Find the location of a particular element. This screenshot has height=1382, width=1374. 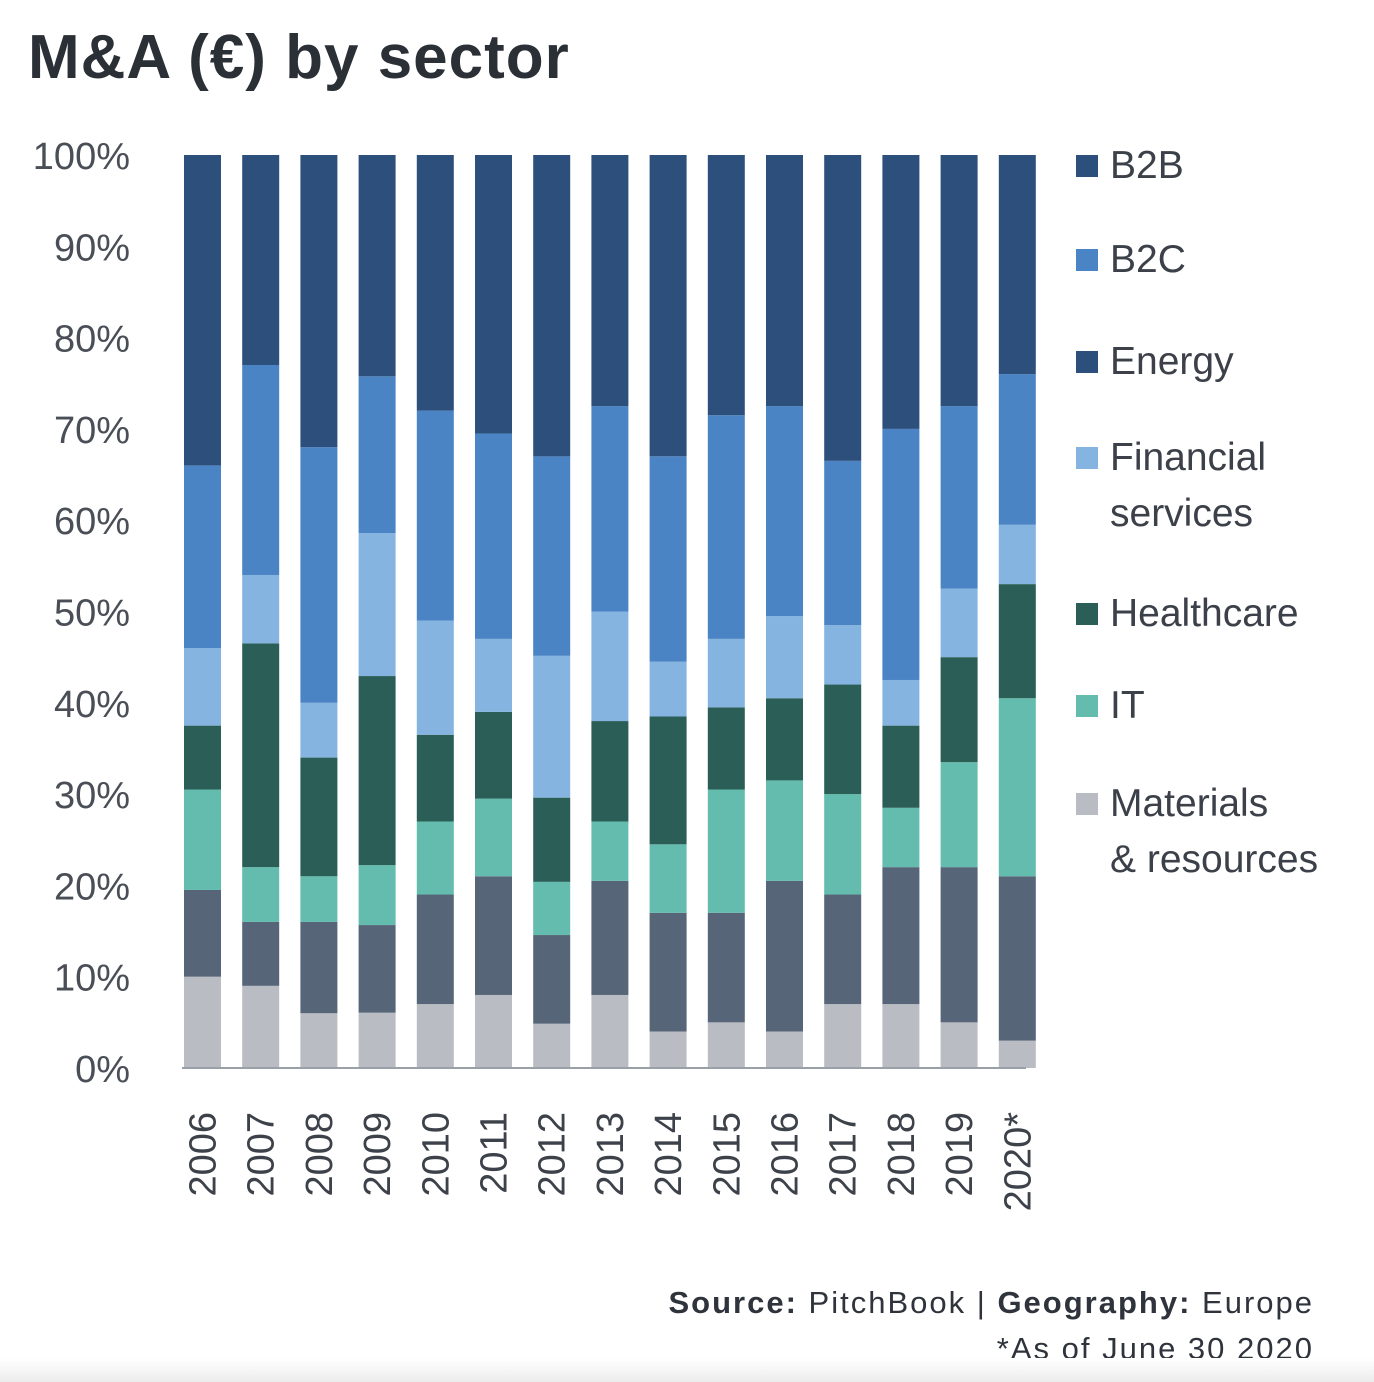

x-tick-label: 2018 is located at coordinates (902, 1154).